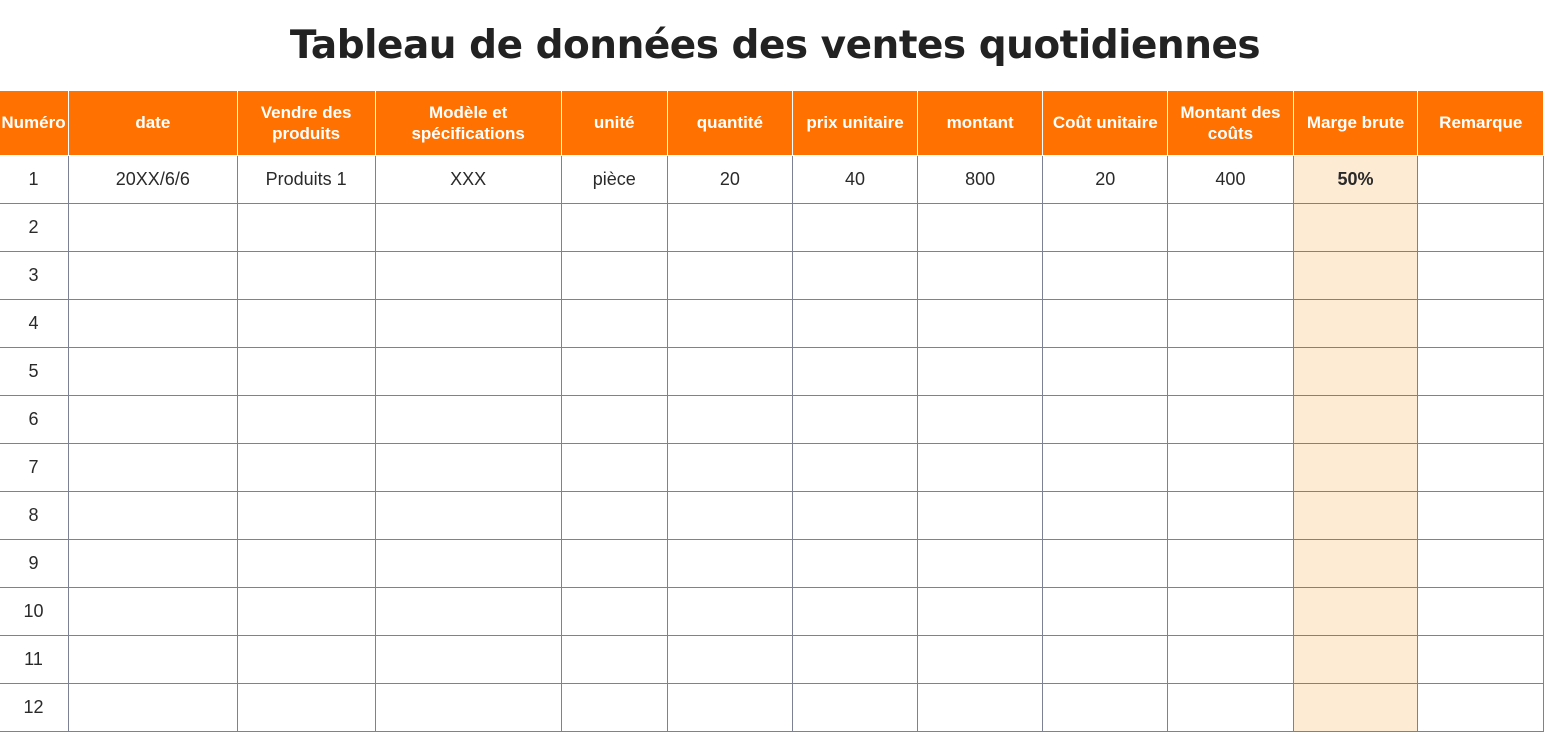 The height and width of the screenshot is (732, 1546). Describe the element at coordinates (34, 467) in the screenshot. I see `cell-numero: 7` at that location.